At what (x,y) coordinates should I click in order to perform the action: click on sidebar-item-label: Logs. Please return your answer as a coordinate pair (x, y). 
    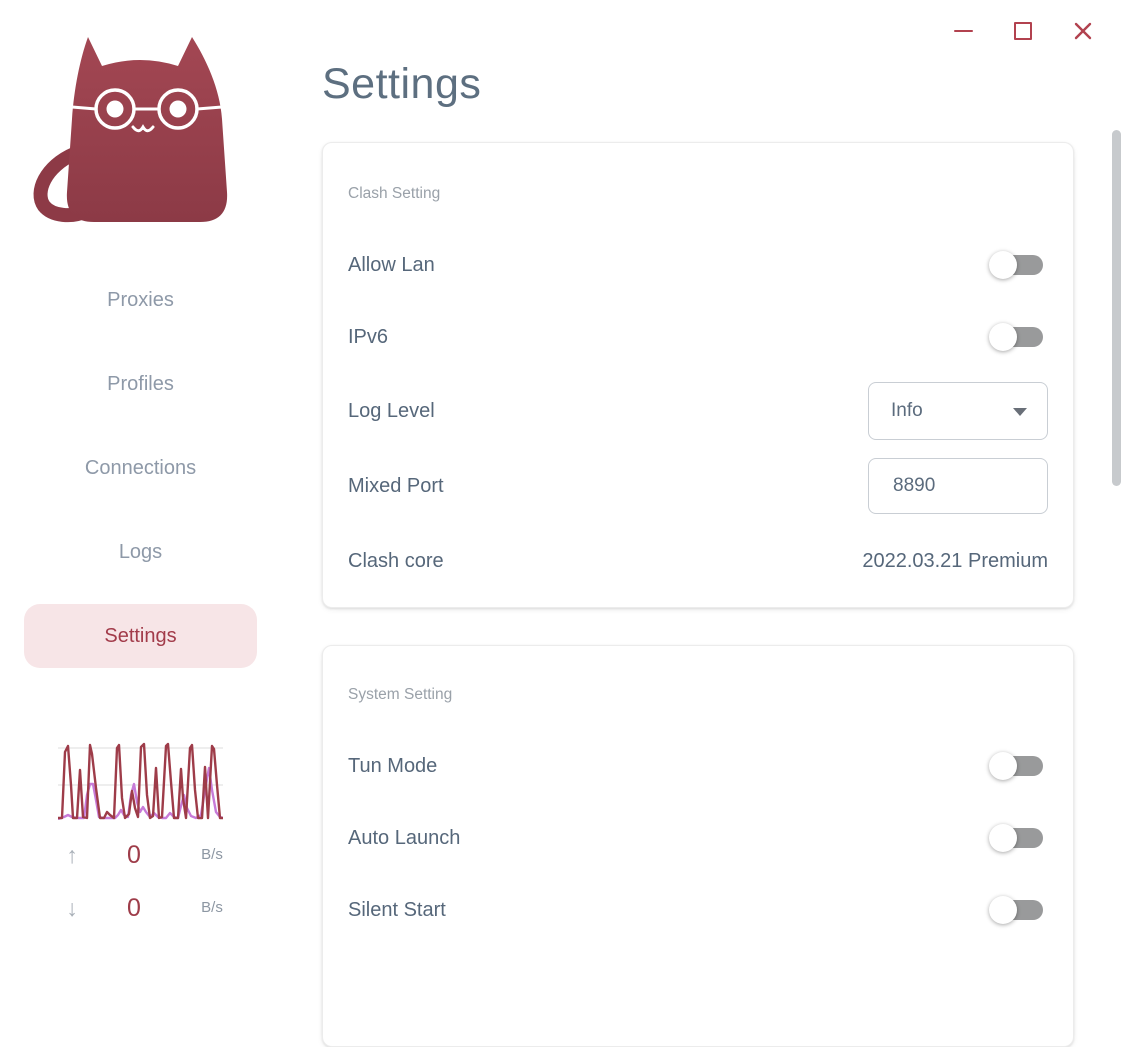
    Looking at the image, I should click on (140, 551).